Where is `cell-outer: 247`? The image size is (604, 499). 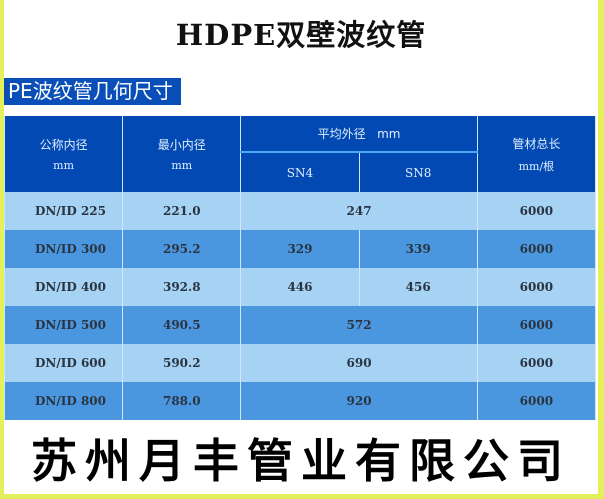
cell-outer: 247 is located at coordinates (359, 211).